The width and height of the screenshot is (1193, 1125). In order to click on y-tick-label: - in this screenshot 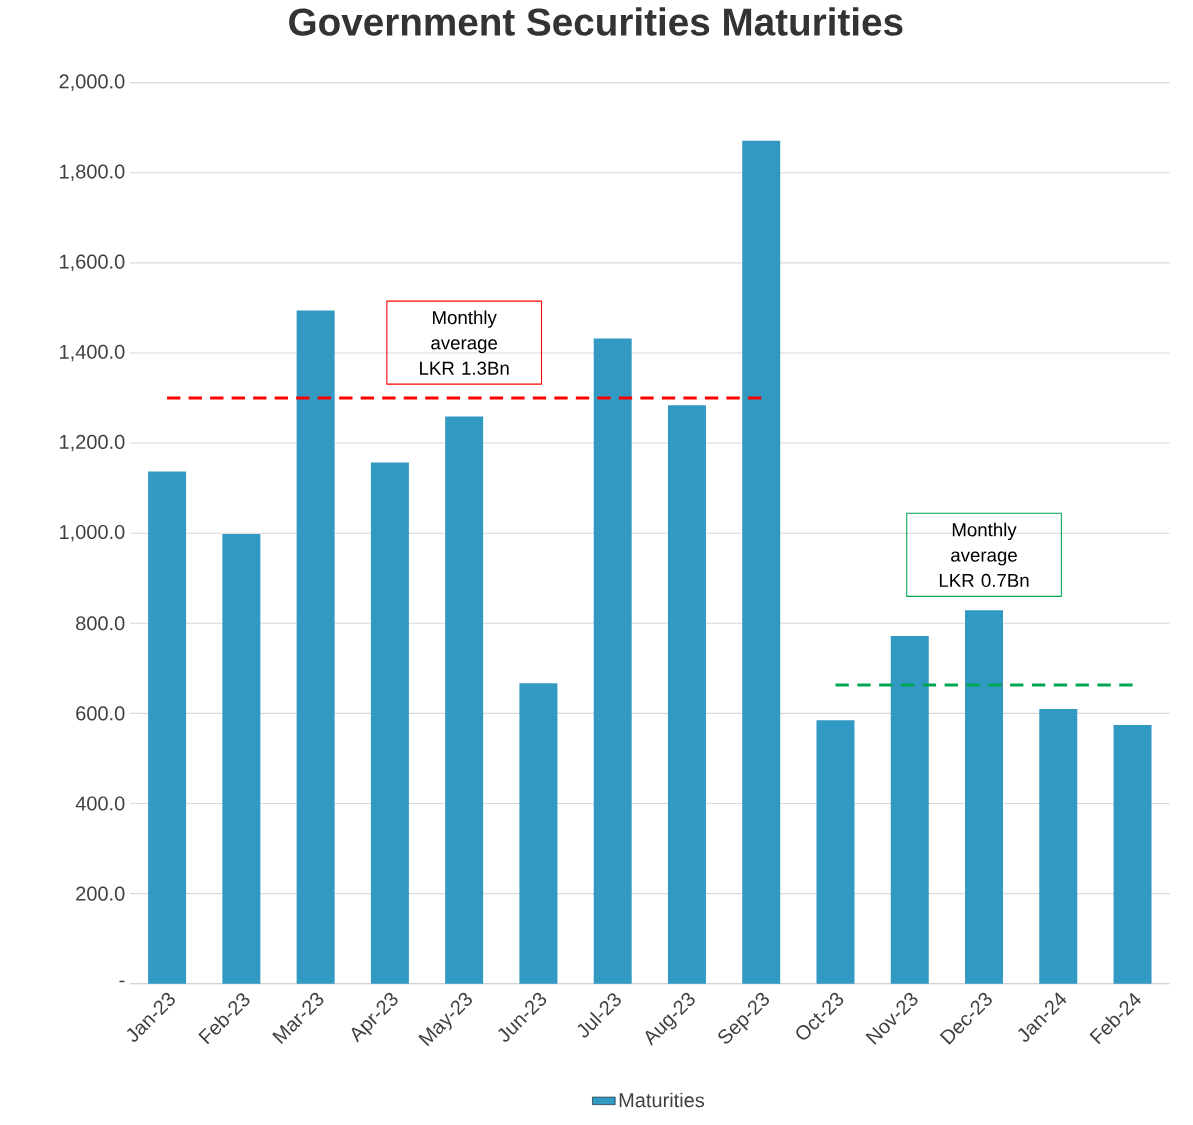, I will do `click(122, 981)`.